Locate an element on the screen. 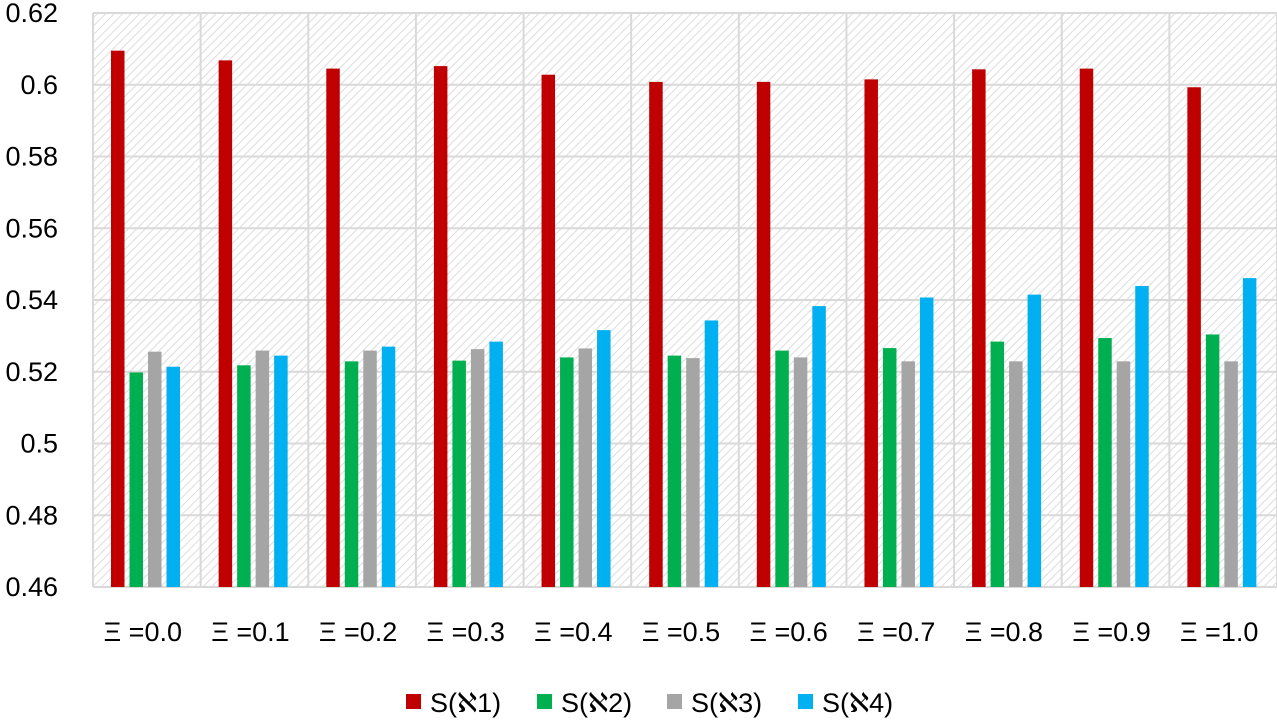 Image resolution: width=1277 pixels, height=721 pixels. legend-label-2: S(ℵ2) is located at coordinates (596, 703).